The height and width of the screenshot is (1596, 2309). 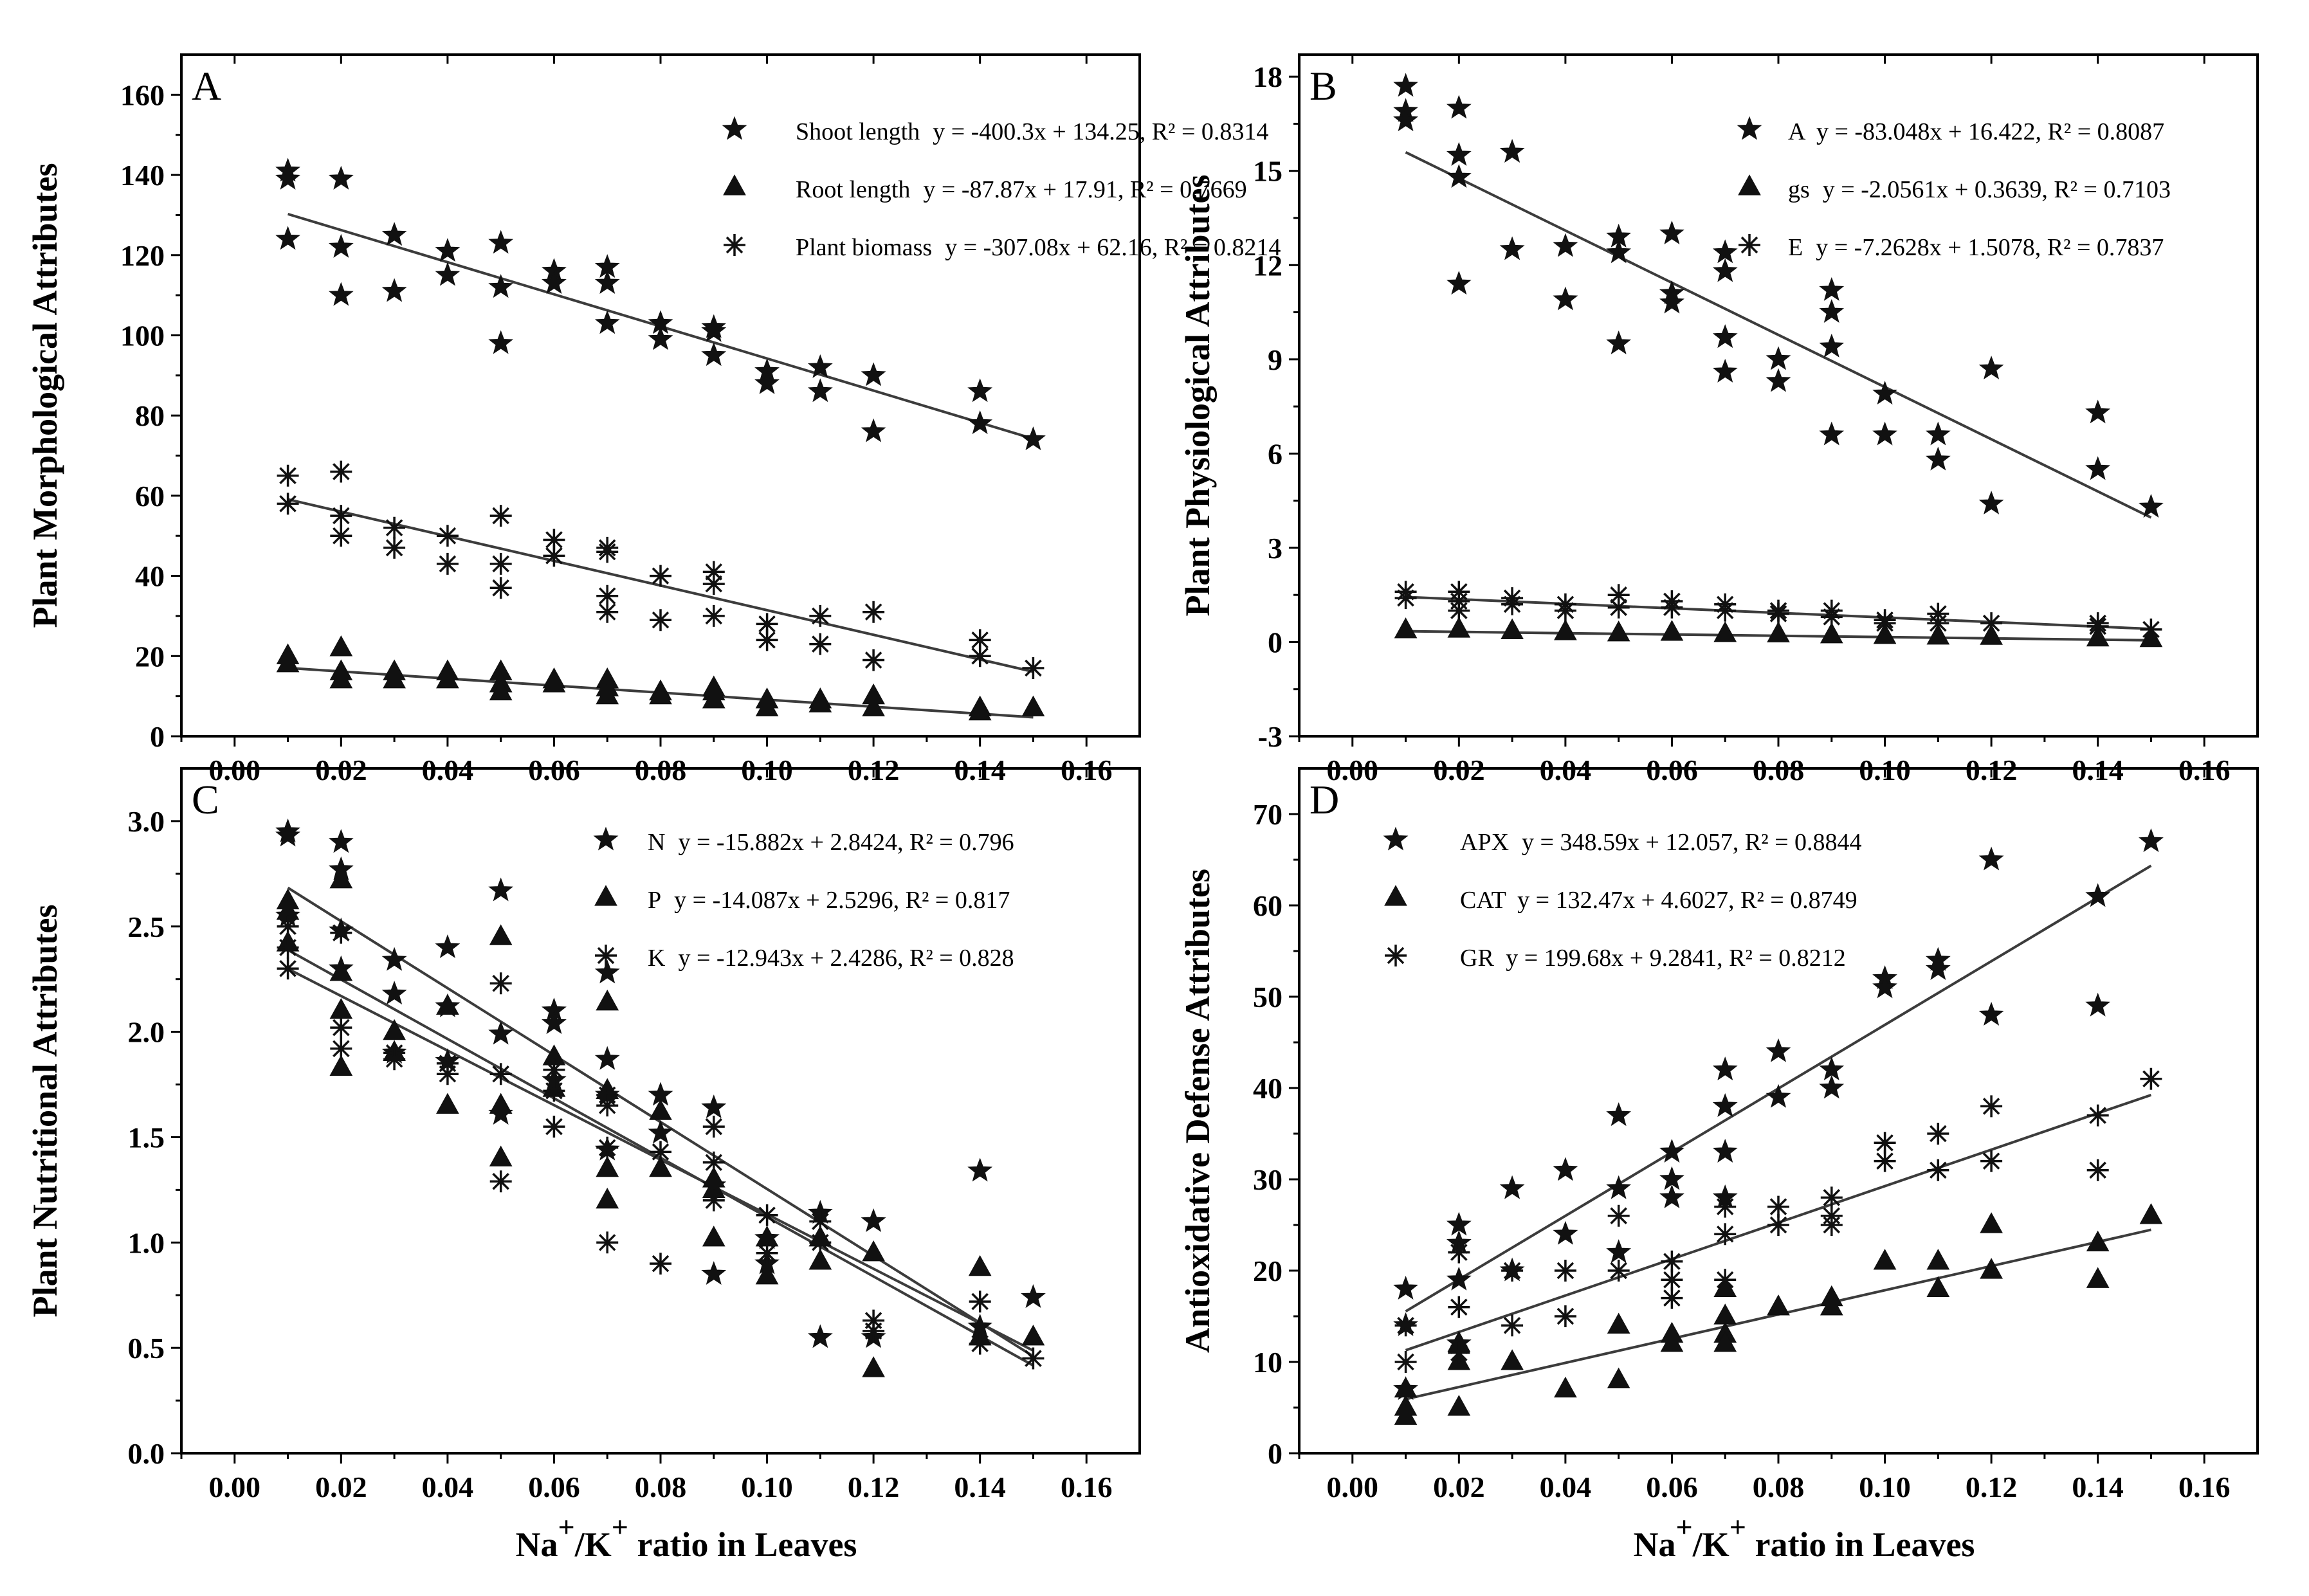 I want to click on series-e, so click(x=1778, y=610).